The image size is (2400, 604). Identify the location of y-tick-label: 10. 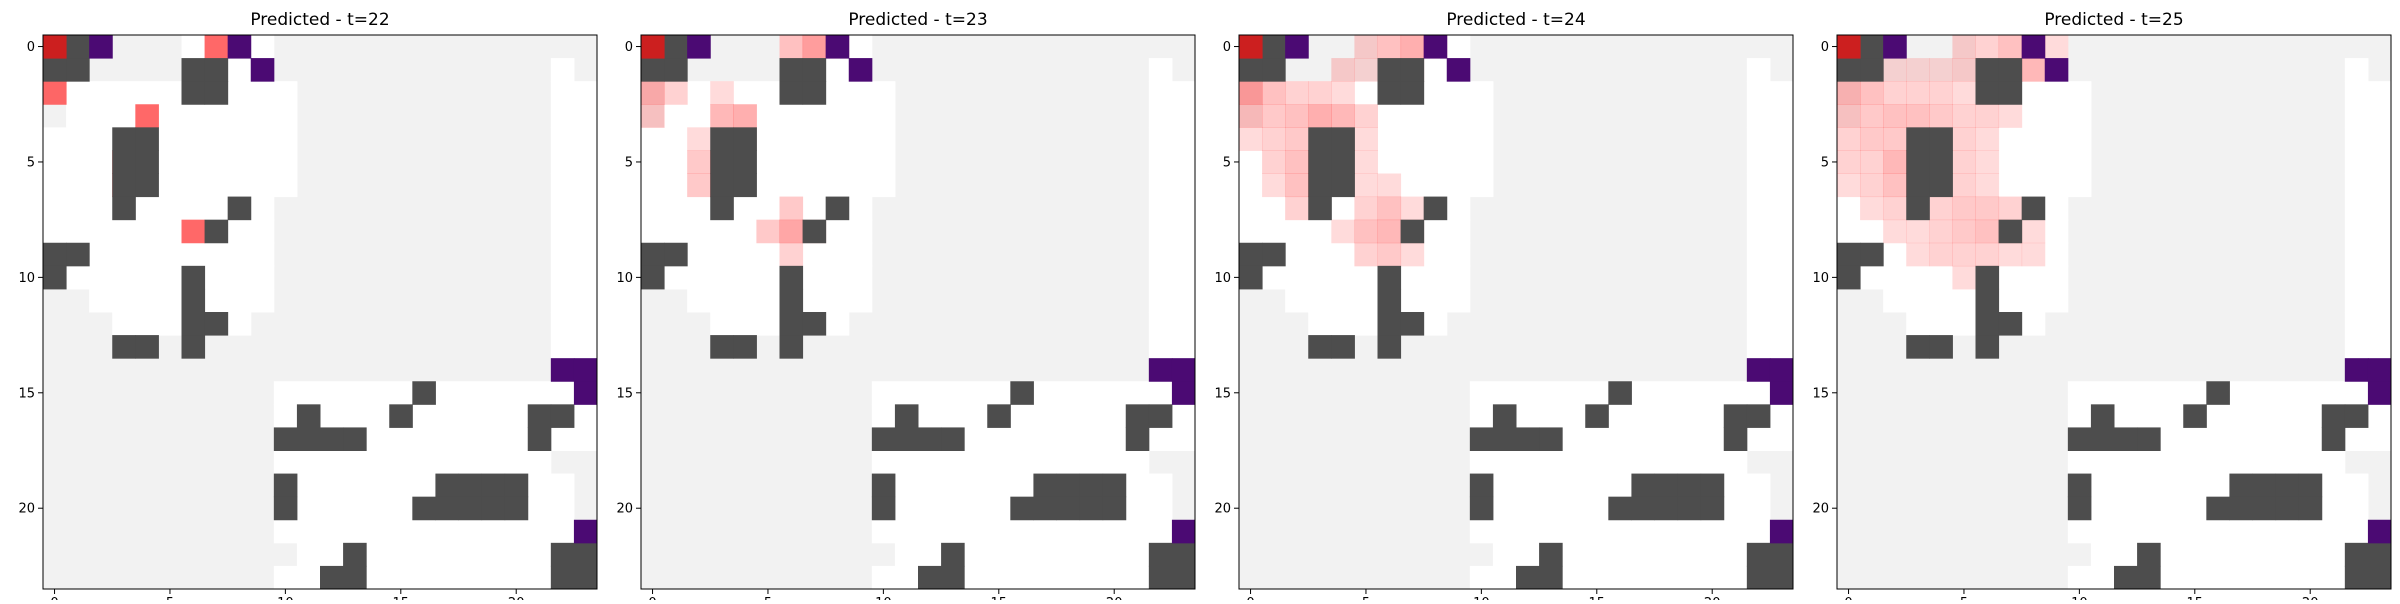
(1820, 278).